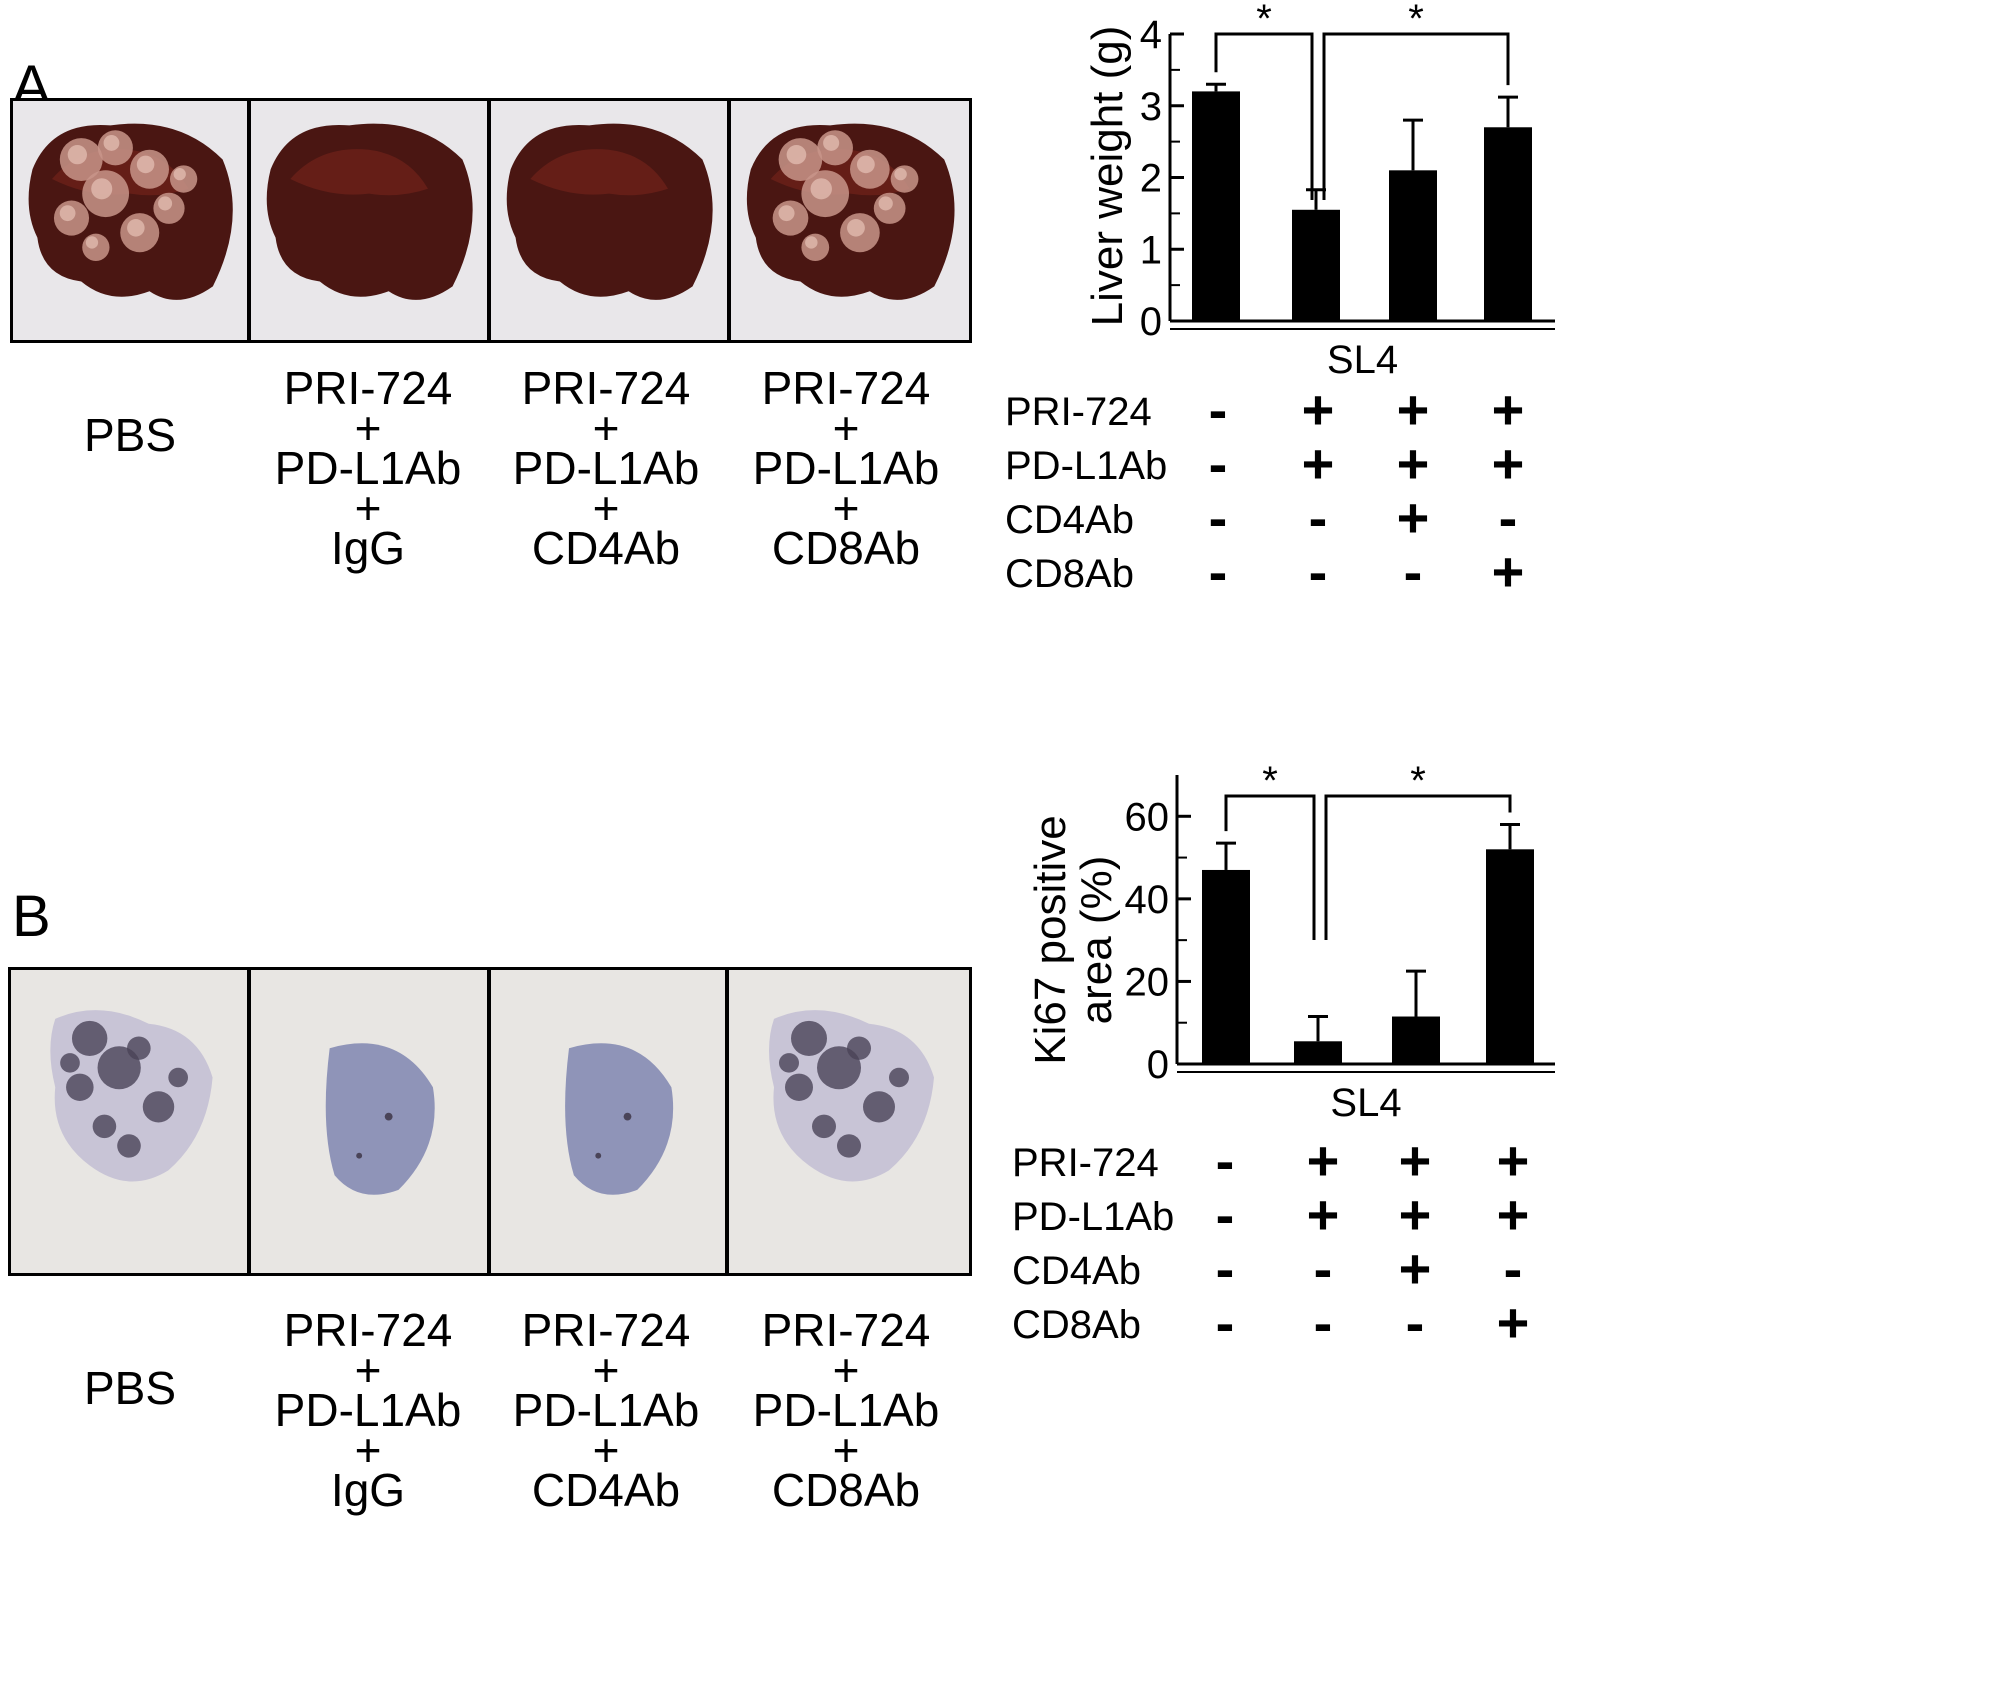 The width and height of the screenshot is (2000, 1706). I want to click on ki67-low-image, so click(608, 1121).